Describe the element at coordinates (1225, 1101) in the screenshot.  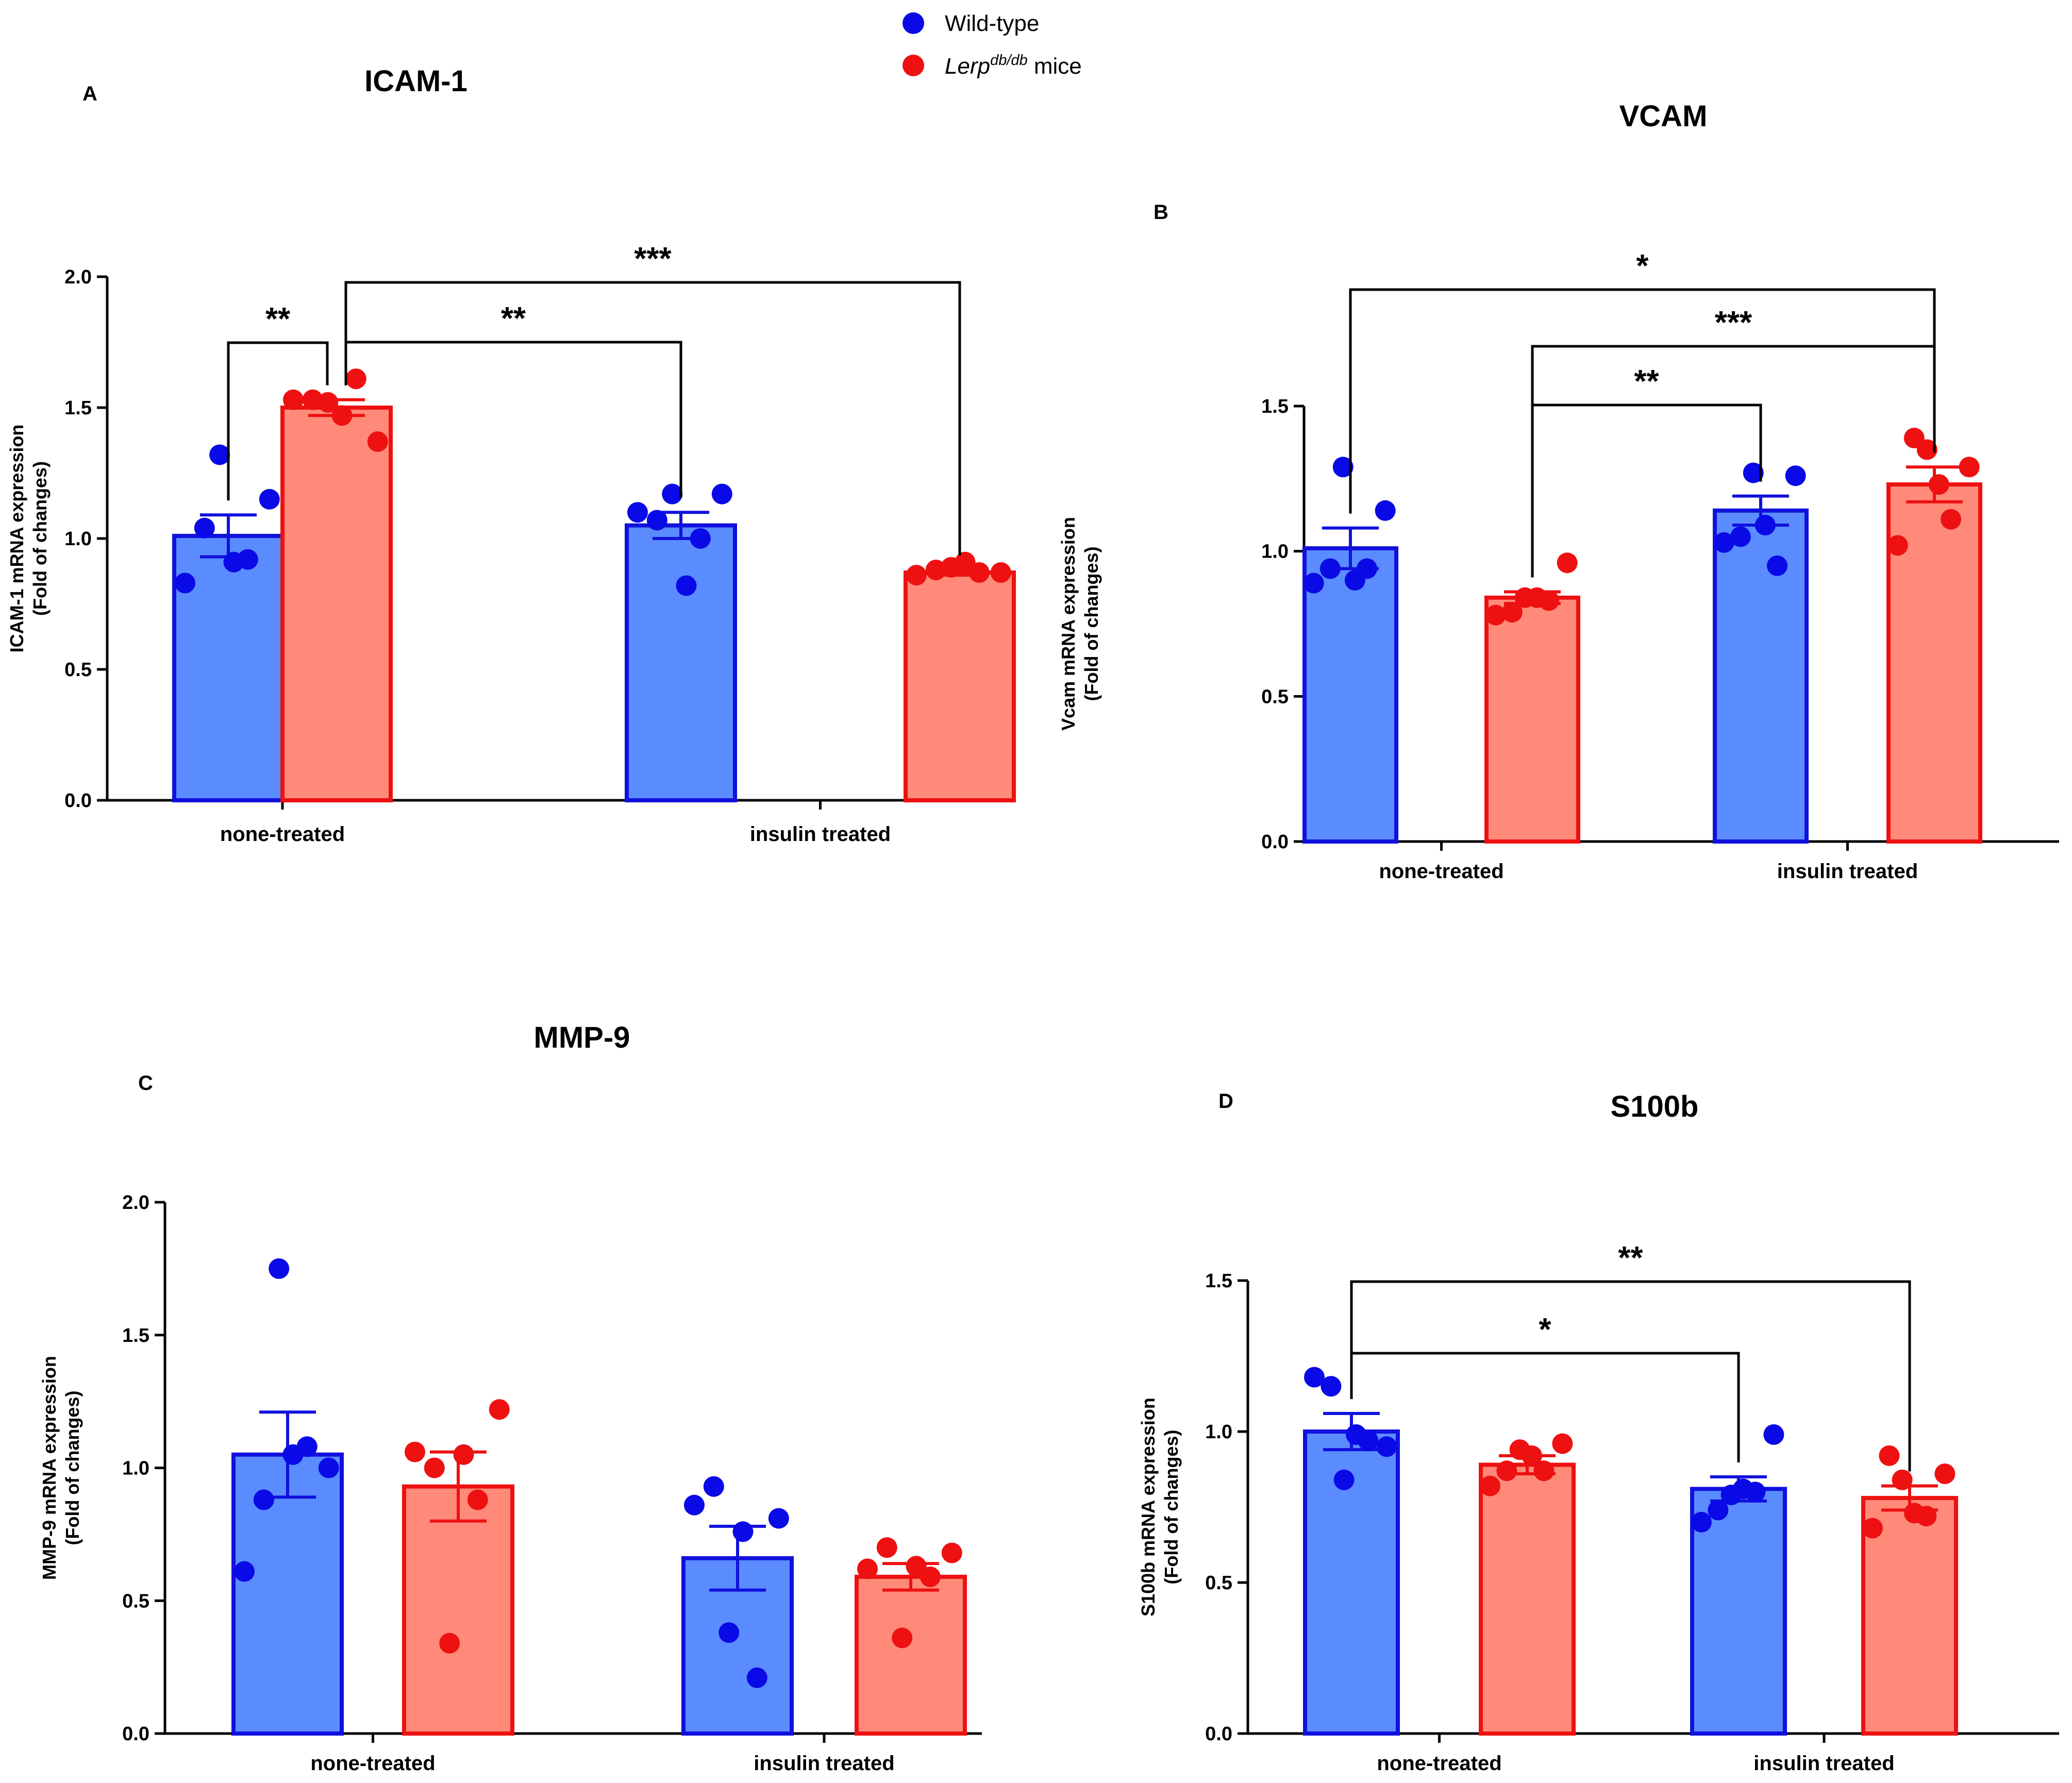
I see `panel-label: D` at that location.